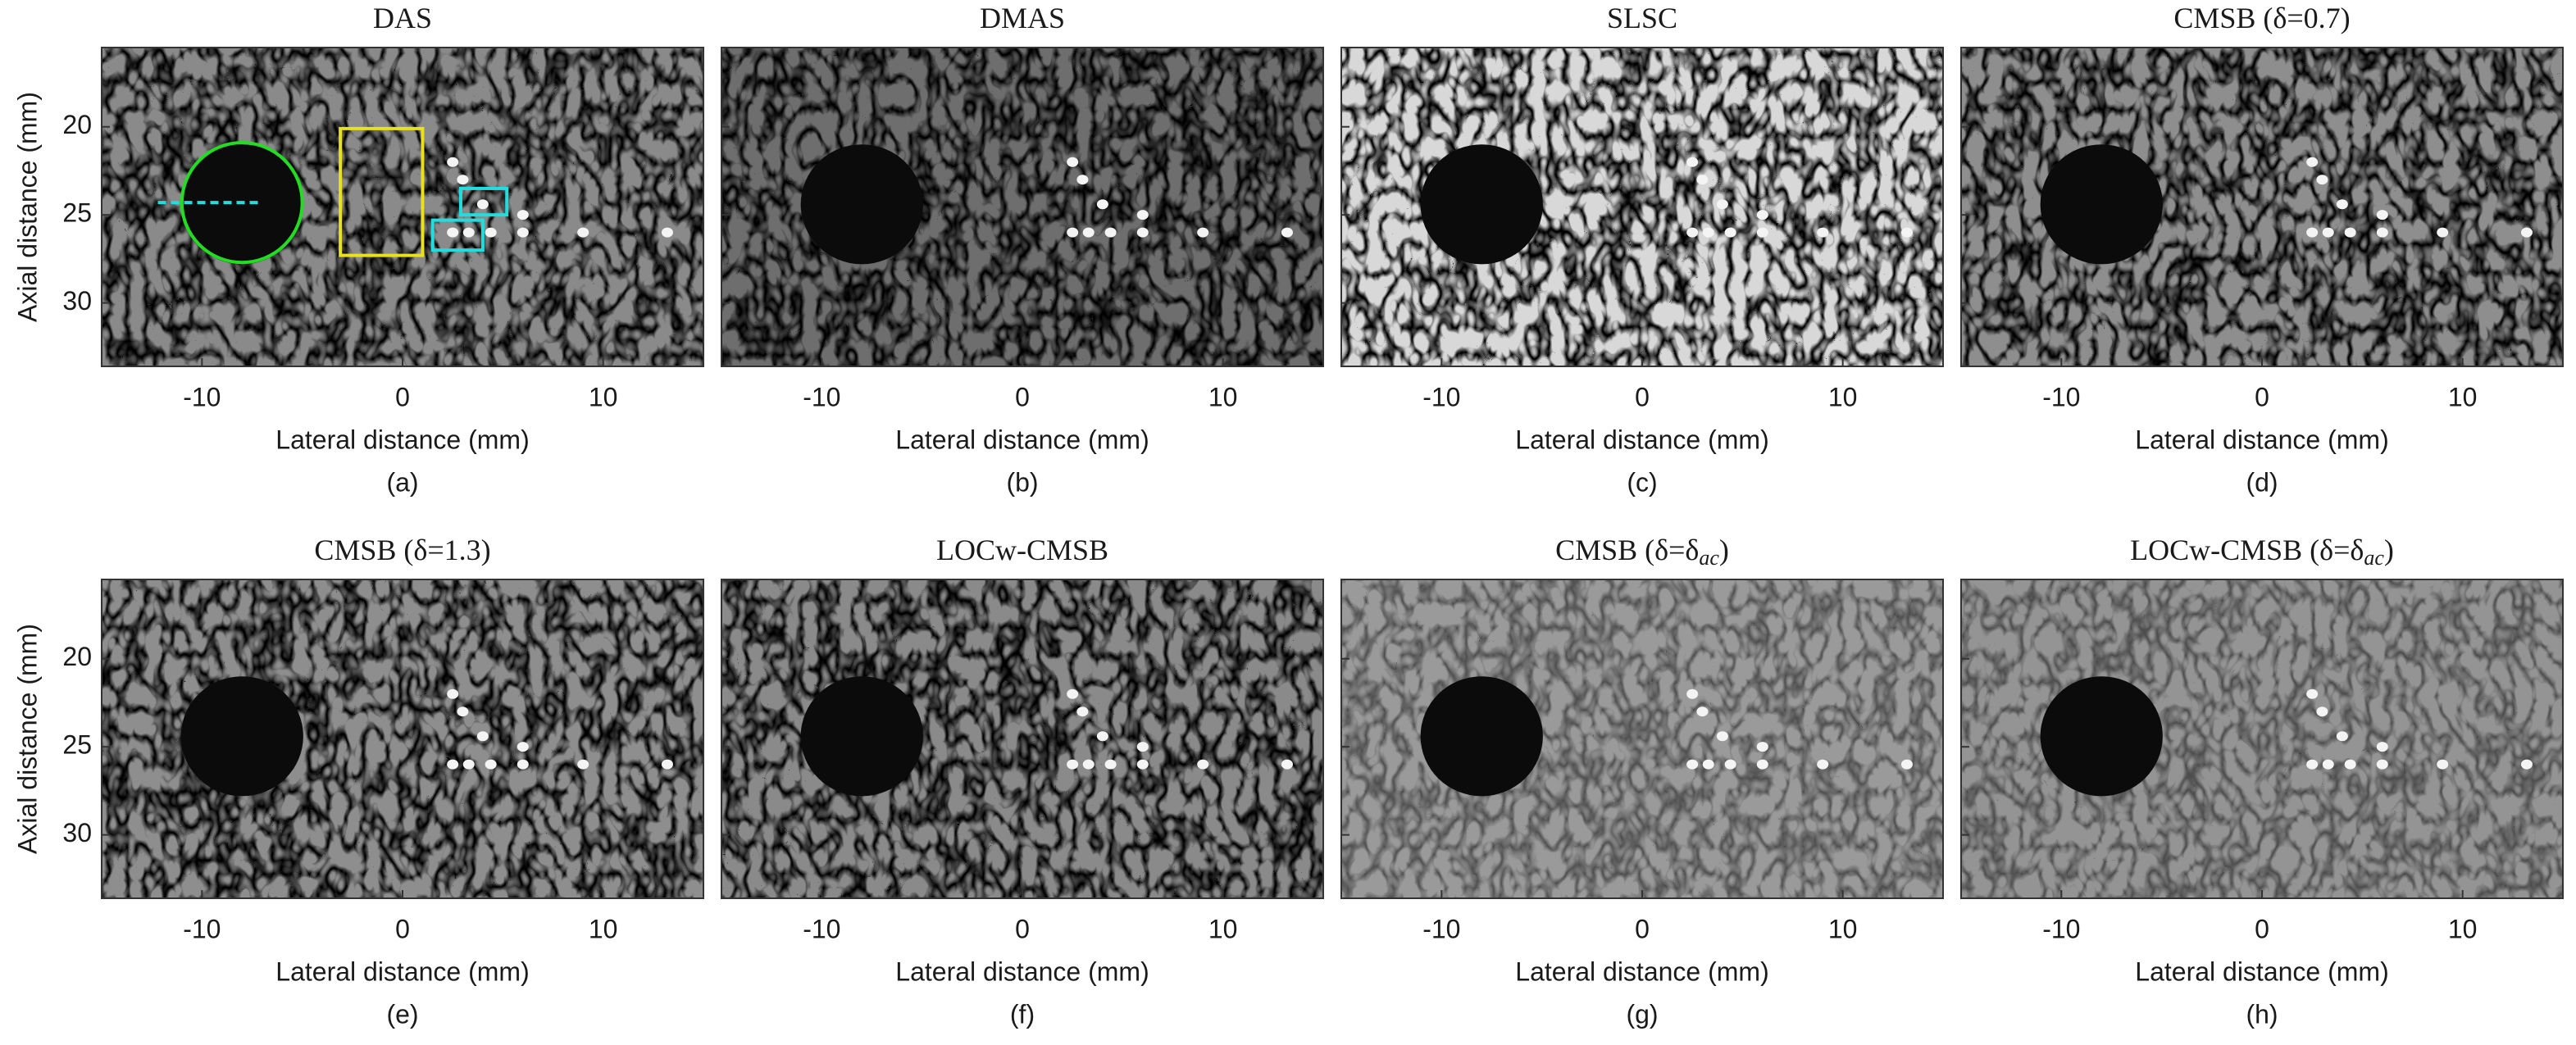 The image size is (2576, 1045). Describe the element at coordinates (2262, 482) in the screenshot. I see `panel-caption: (d)` at that location.